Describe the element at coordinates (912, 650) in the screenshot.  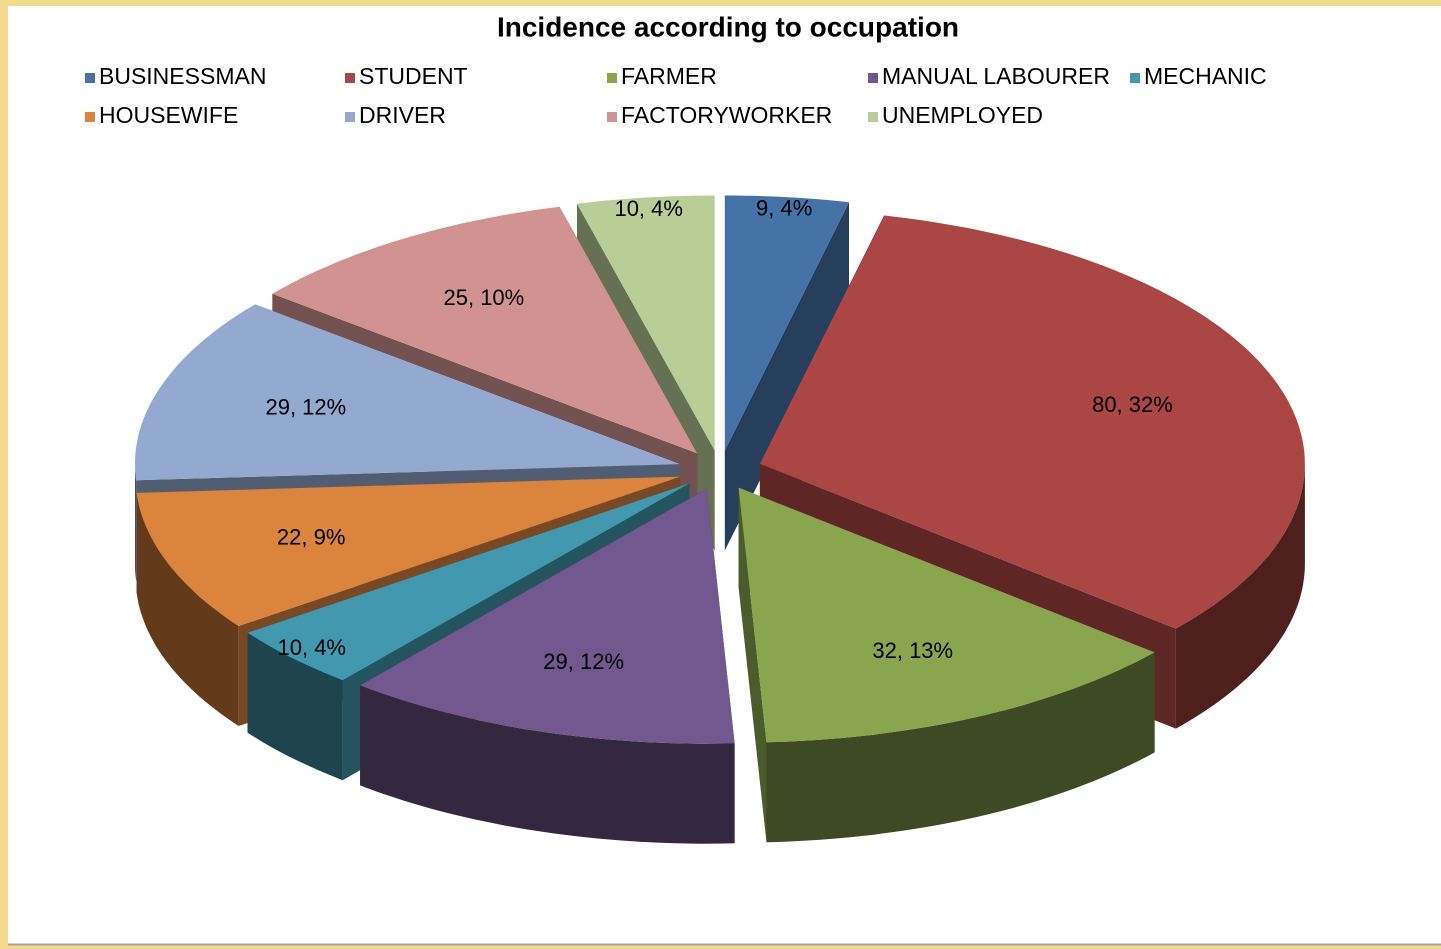
I see `data-label: 32, 13%` at that location.